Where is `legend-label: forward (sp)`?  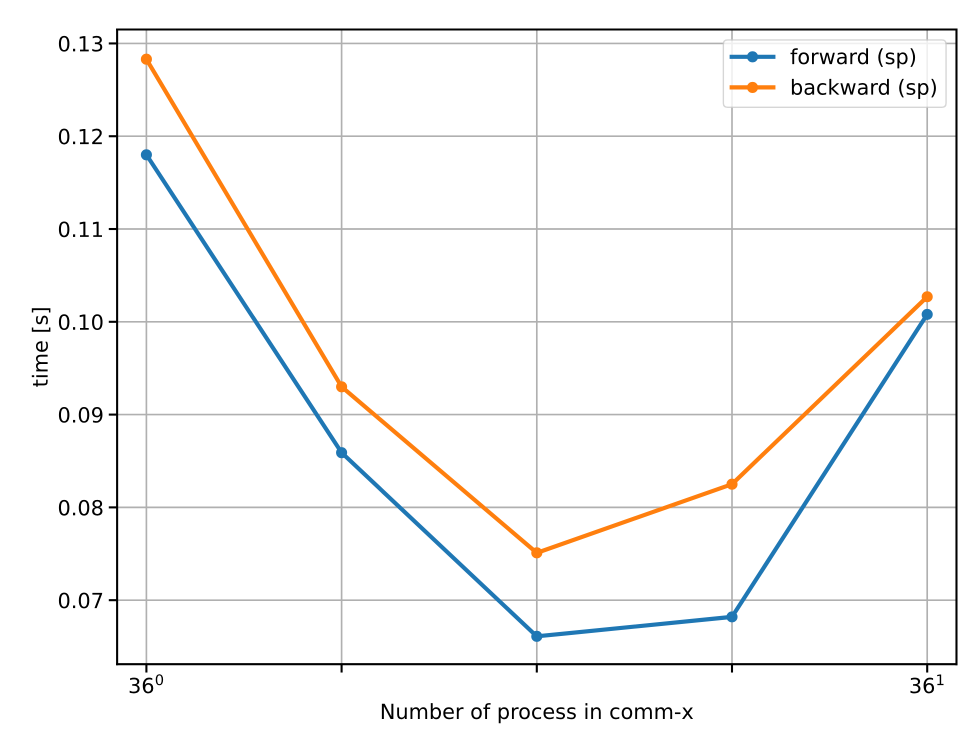
legend-label: forward (sp) is located at coordinates (853, 58).